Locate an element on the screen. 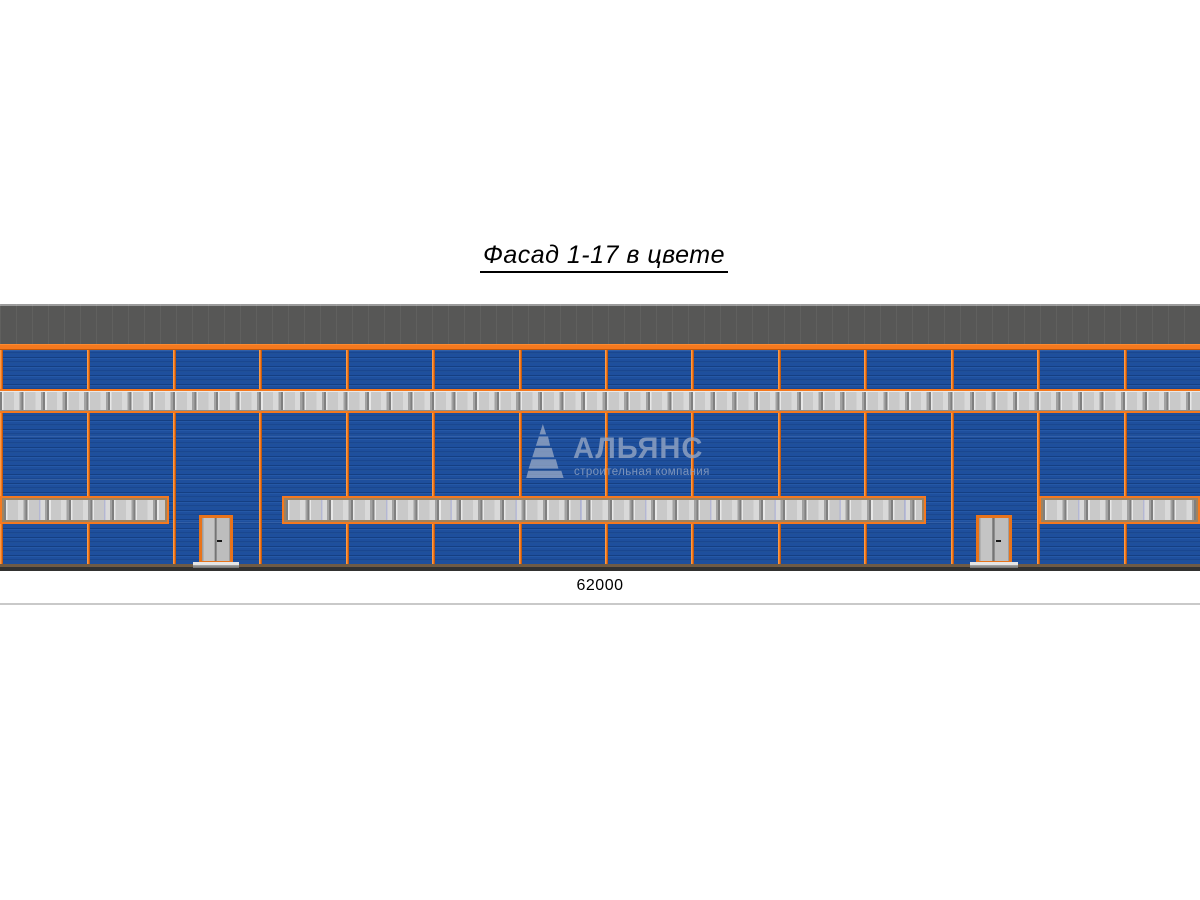 The height and width of the screenshot is (900, 1200). dimension-line is located at coordinates (600, 604).